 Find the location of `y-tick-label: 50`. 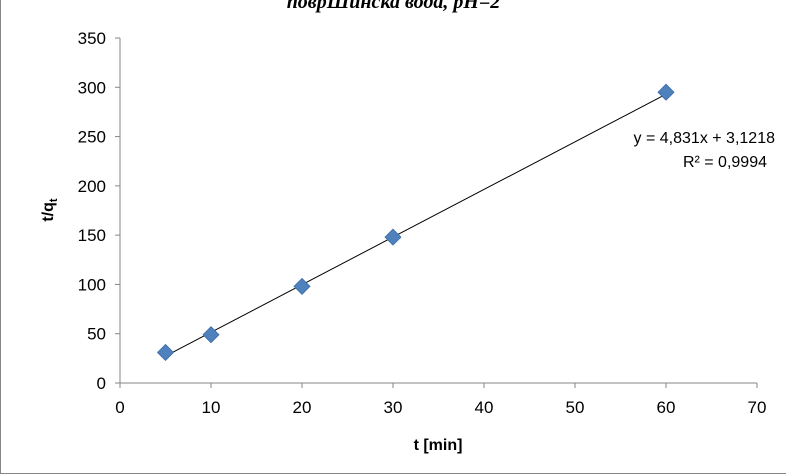

y-tick-label: 50 is located at coordinates (96, 334).